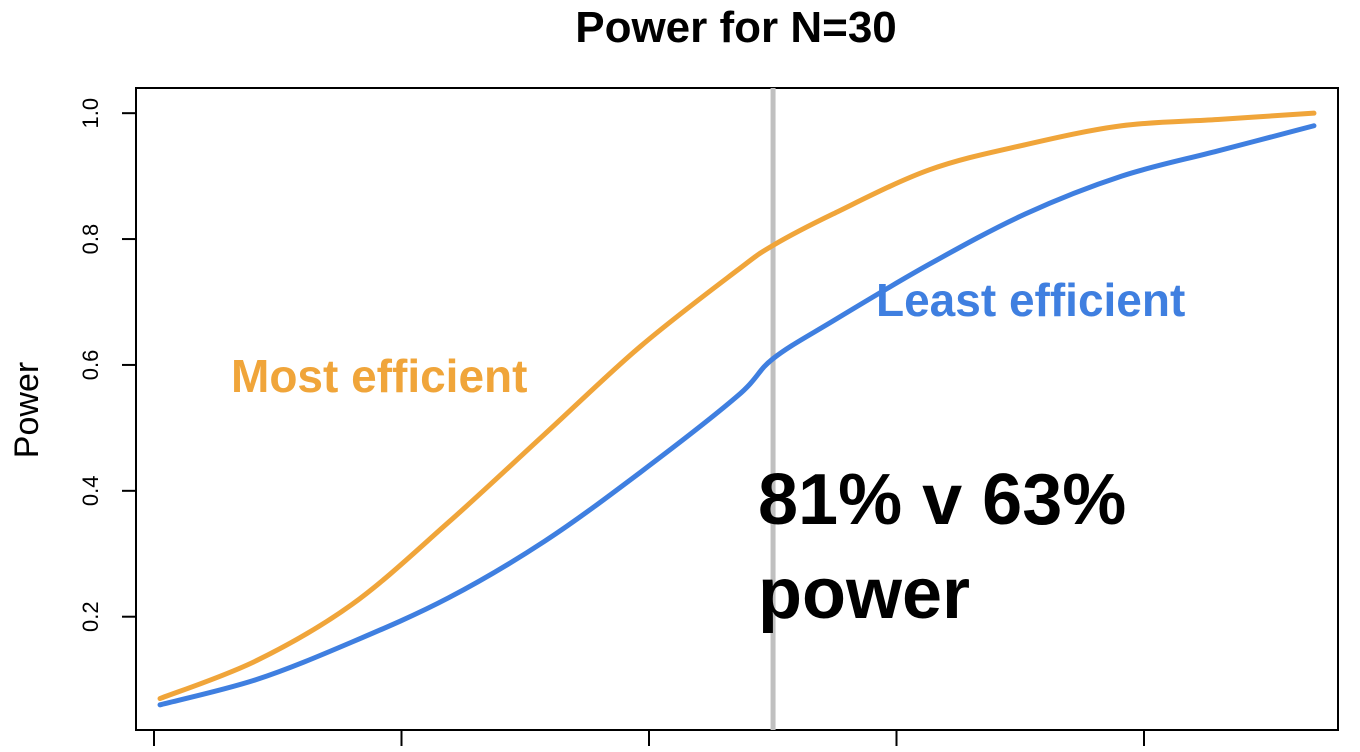 This screenshot has height=752, width=1360. I want to click on annotation-line-2: power, so click(864, 594).